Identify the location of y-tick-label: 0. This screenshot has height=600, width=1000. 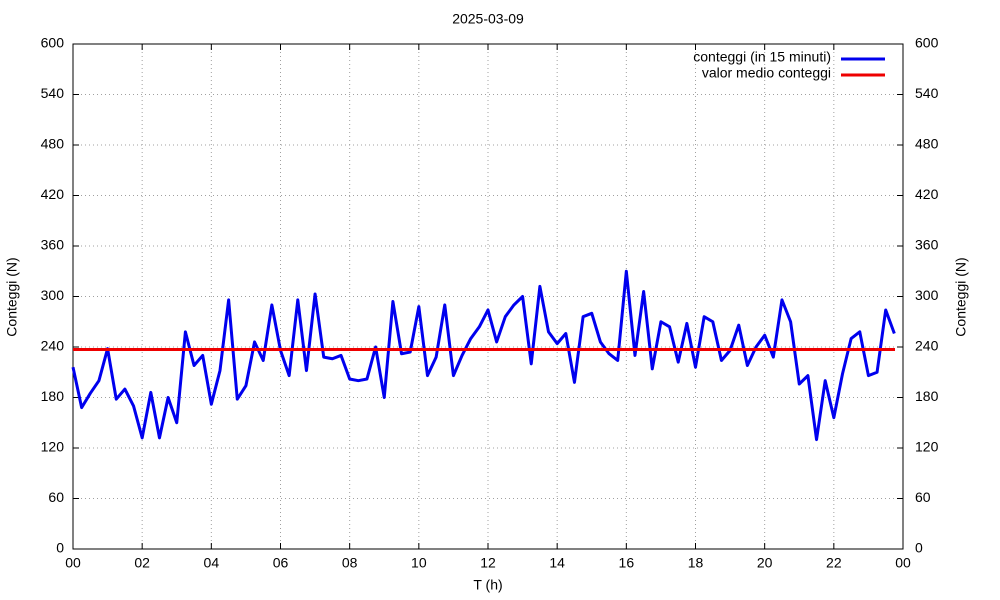
(60, 548).